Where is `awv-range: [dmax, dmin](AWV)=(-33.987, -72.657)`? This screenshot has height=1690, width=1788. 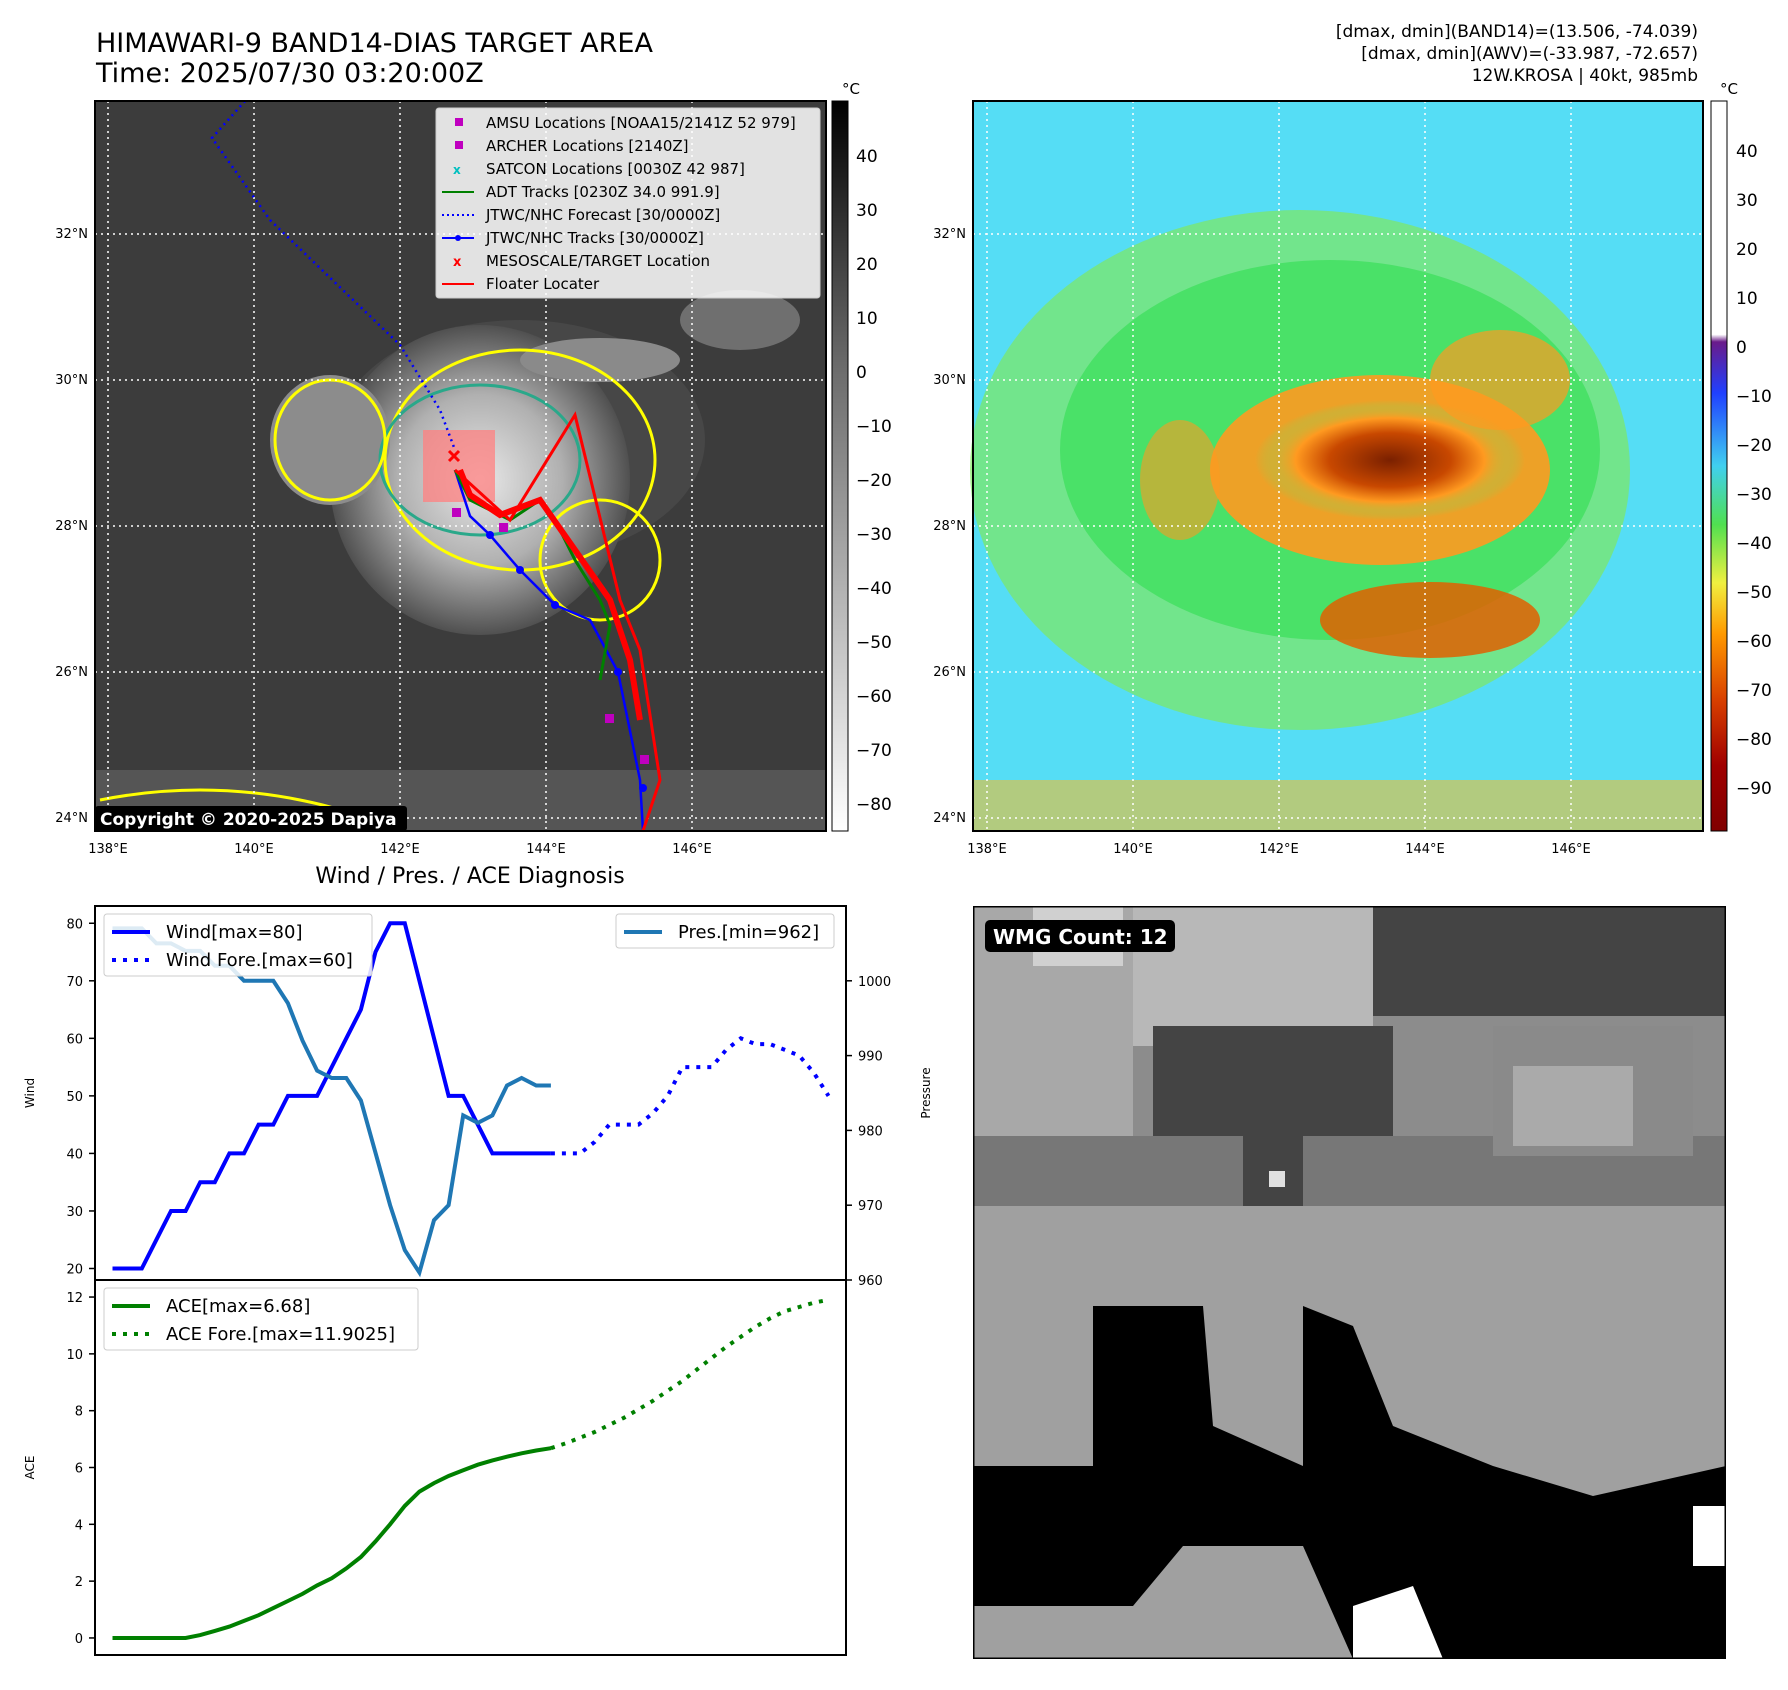
awv-range: [dmax, dmin](AWV)=(-33.987, -72.657) is located at coordinates (1529, 54).